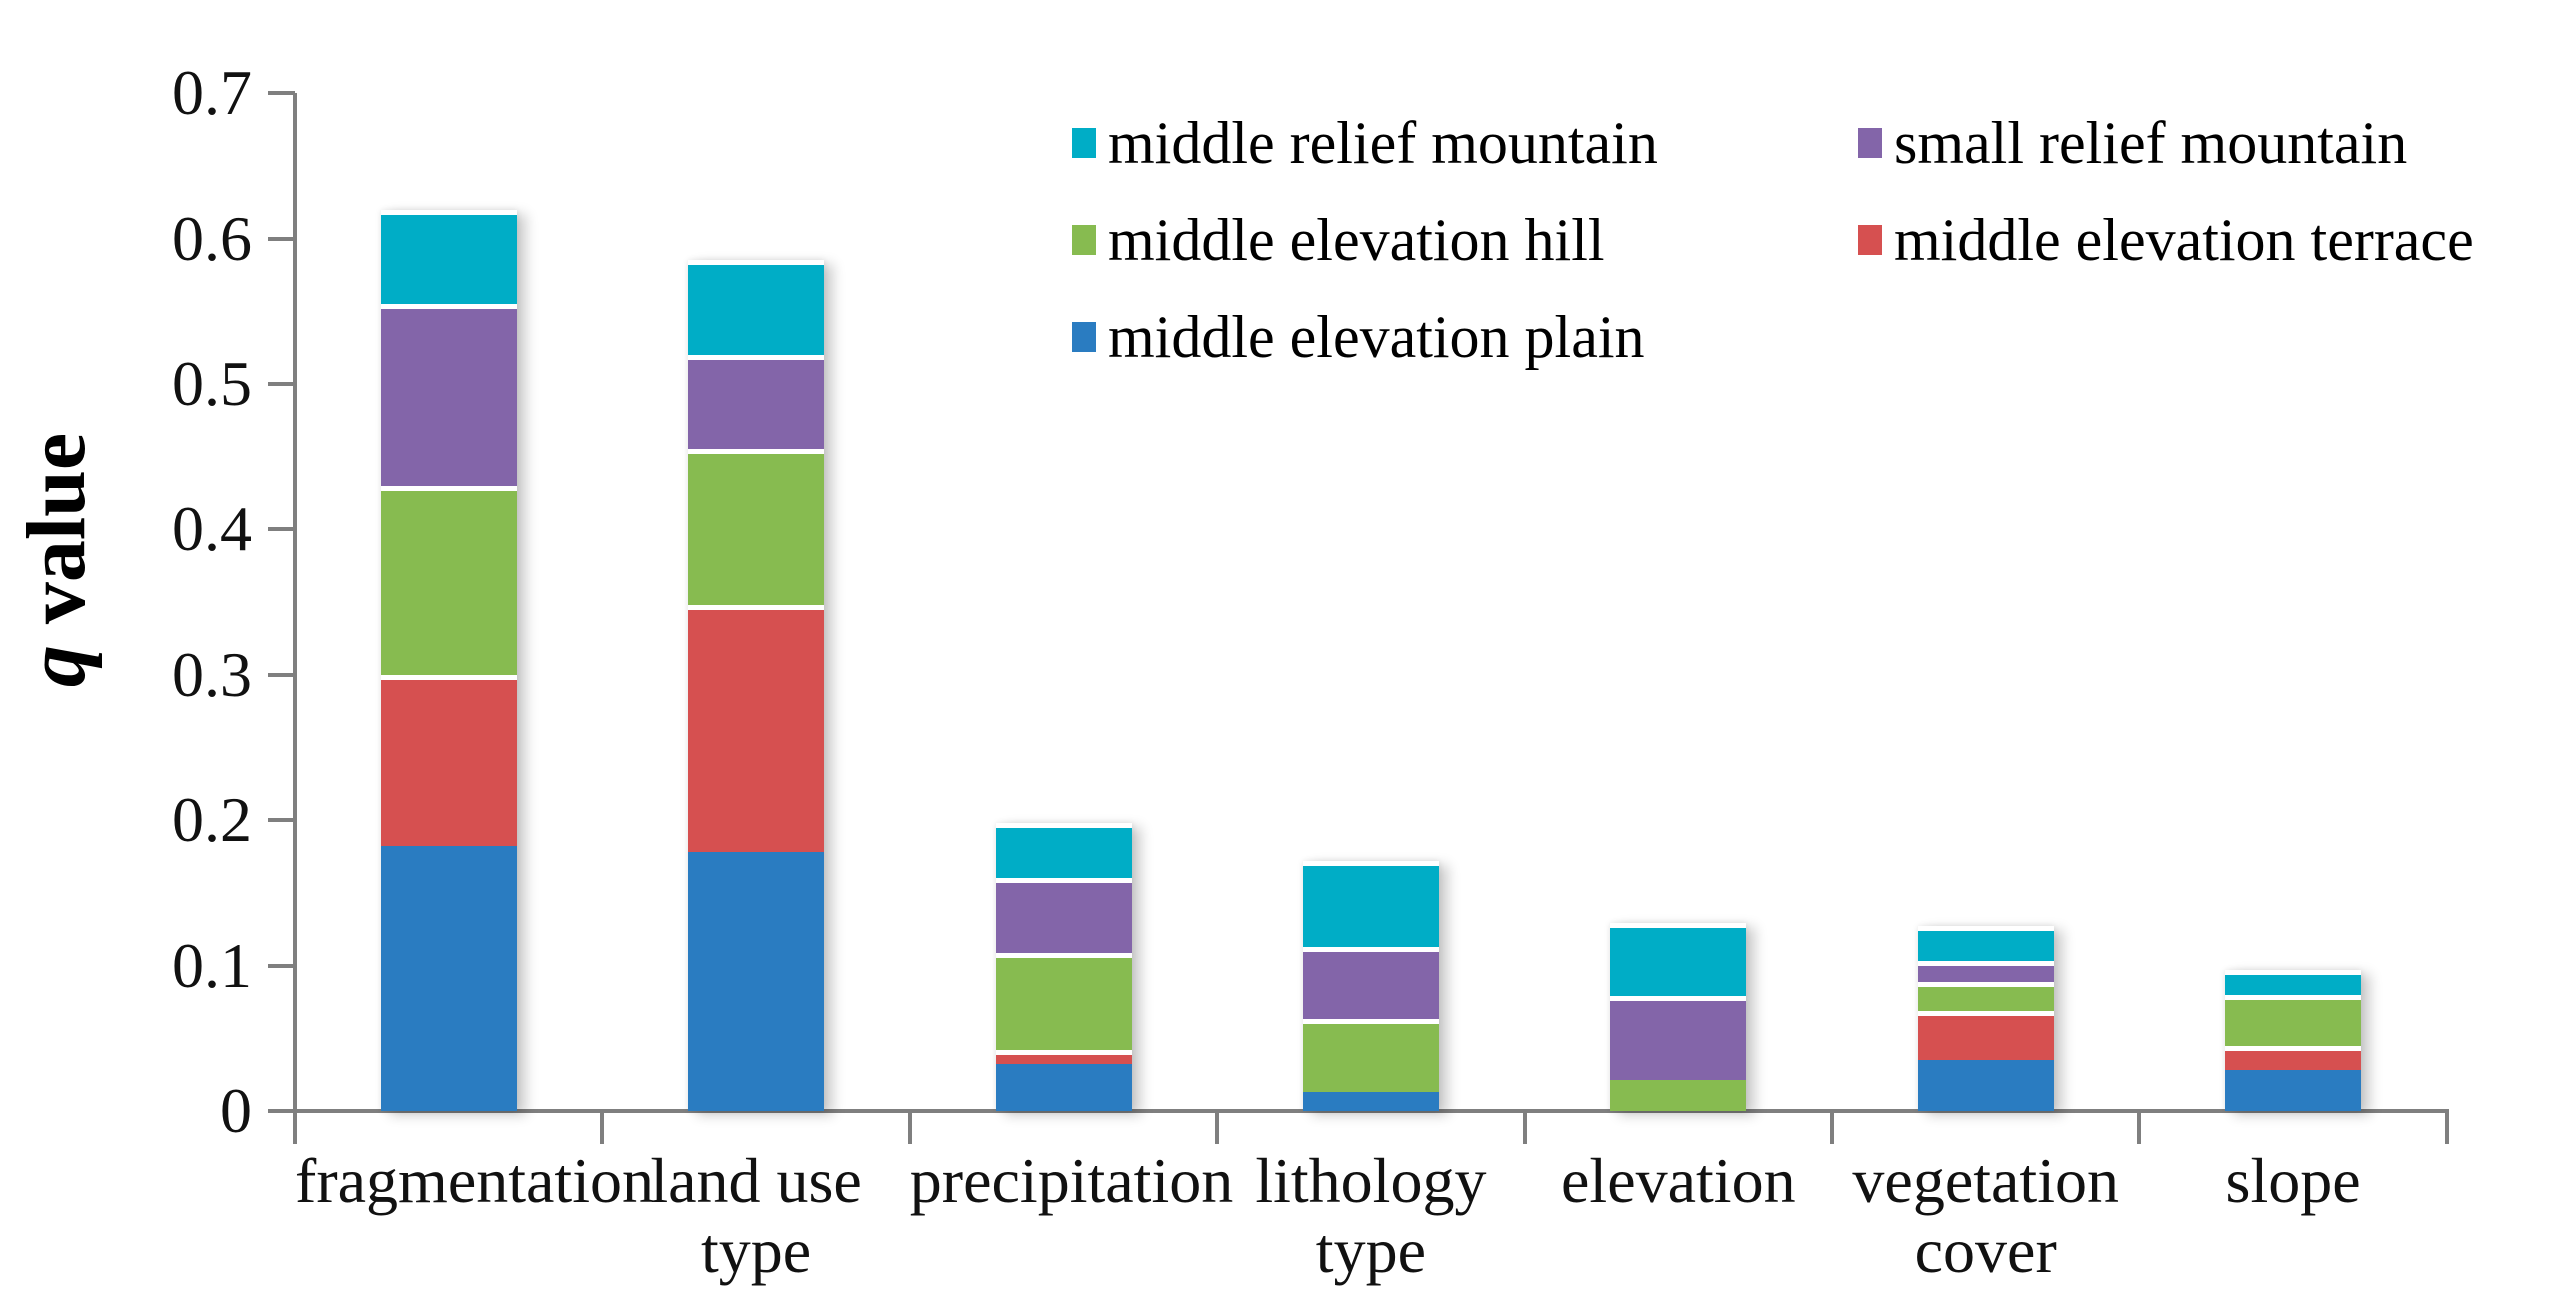 This screenshot has height=1307, width=2556. Describe the element at coordinates (756, 1215) in the screenshot. I see `x-category-label: land use type` at that location.